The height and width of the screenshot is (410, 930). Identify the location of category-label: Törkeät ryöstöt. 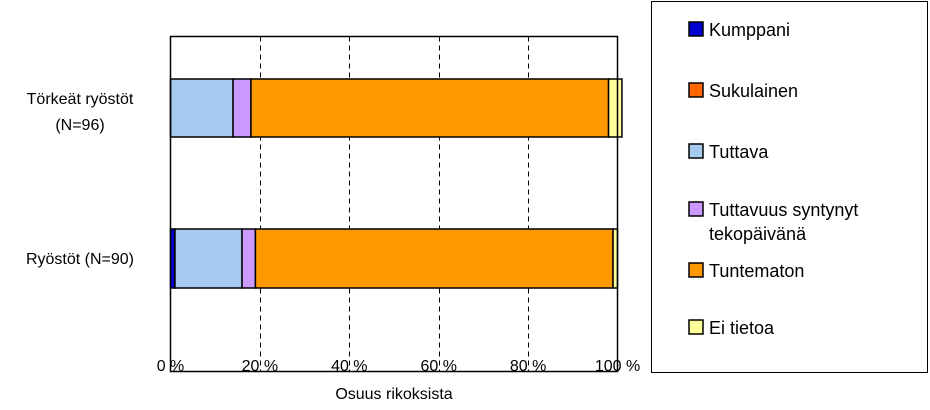
(80, 99).